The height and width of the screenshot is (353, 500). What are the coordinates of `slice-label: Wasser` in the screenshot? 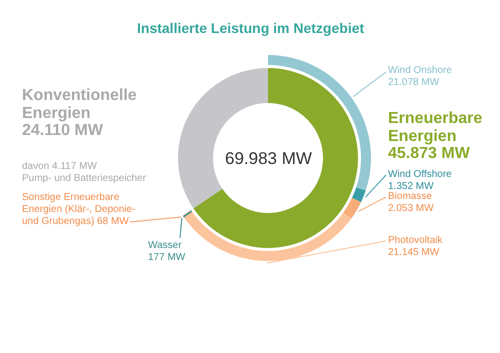 It's located at (165, 245).